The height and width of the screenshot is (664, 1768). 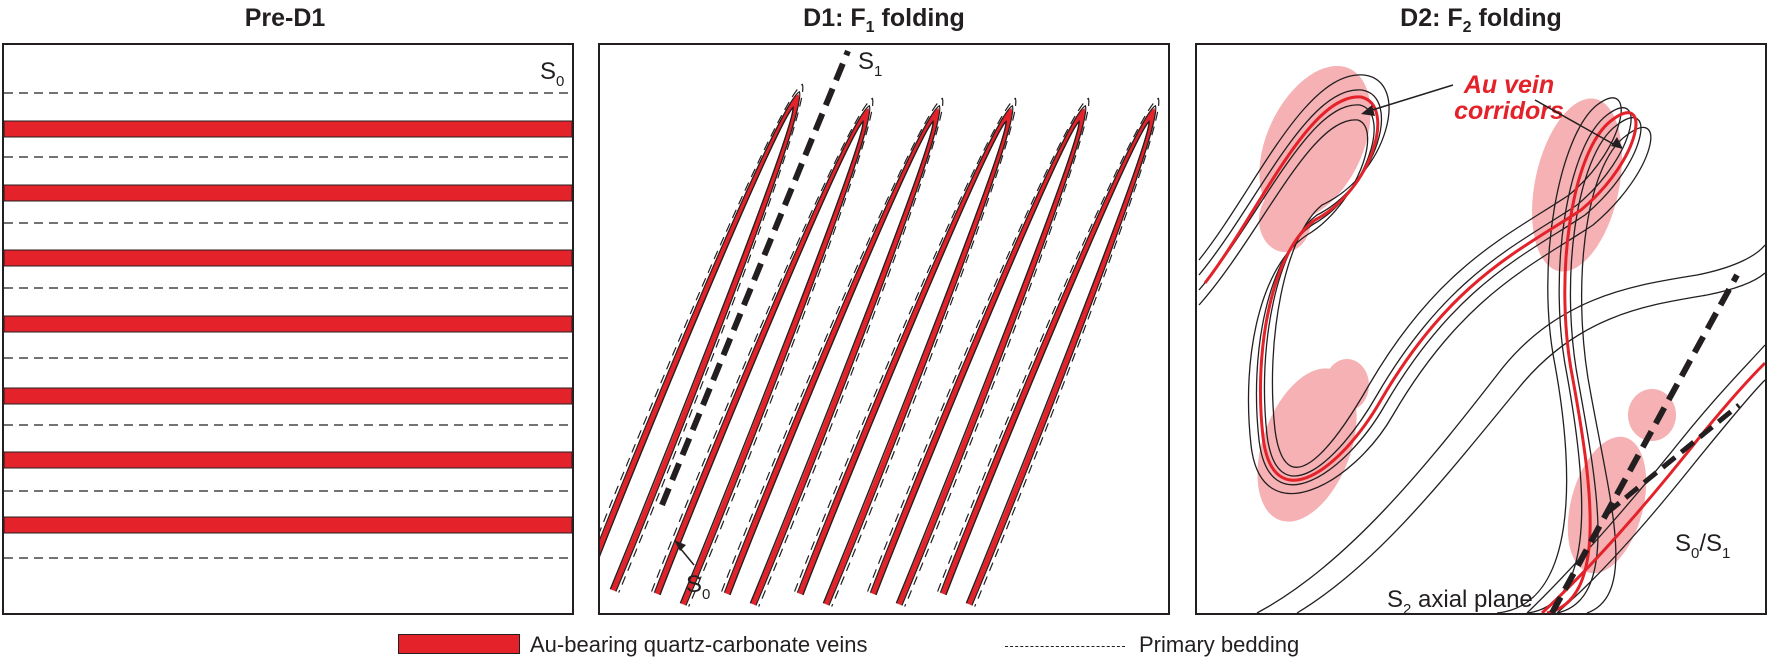 I want to click on legend: Au-bearing quartz-carbonate veins, so click(x=633, y=645).